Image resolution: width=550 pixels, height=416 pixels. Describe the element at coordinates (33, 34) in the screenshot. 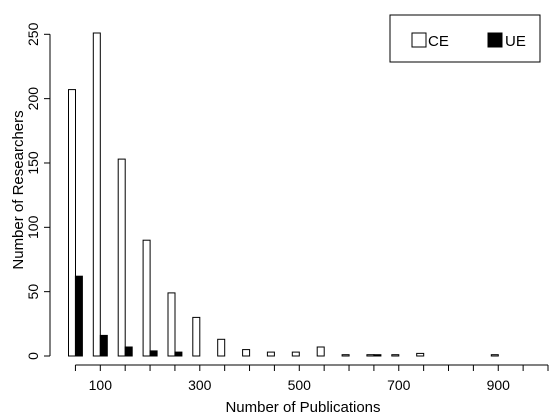

I see `y-tick-label-250: 250` at that location.